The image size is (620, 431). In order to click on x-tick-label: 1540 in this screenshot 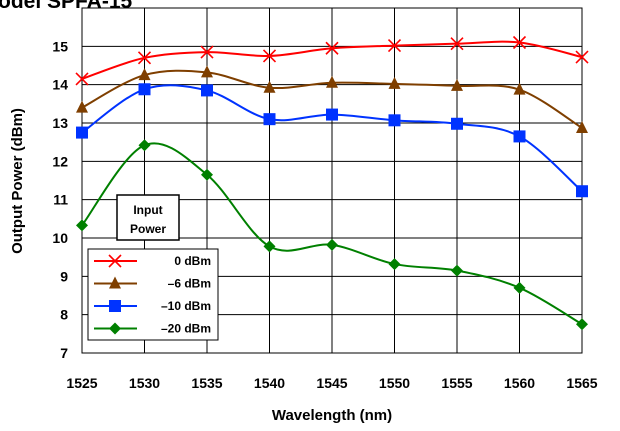, I will do `click(269, 383)`.